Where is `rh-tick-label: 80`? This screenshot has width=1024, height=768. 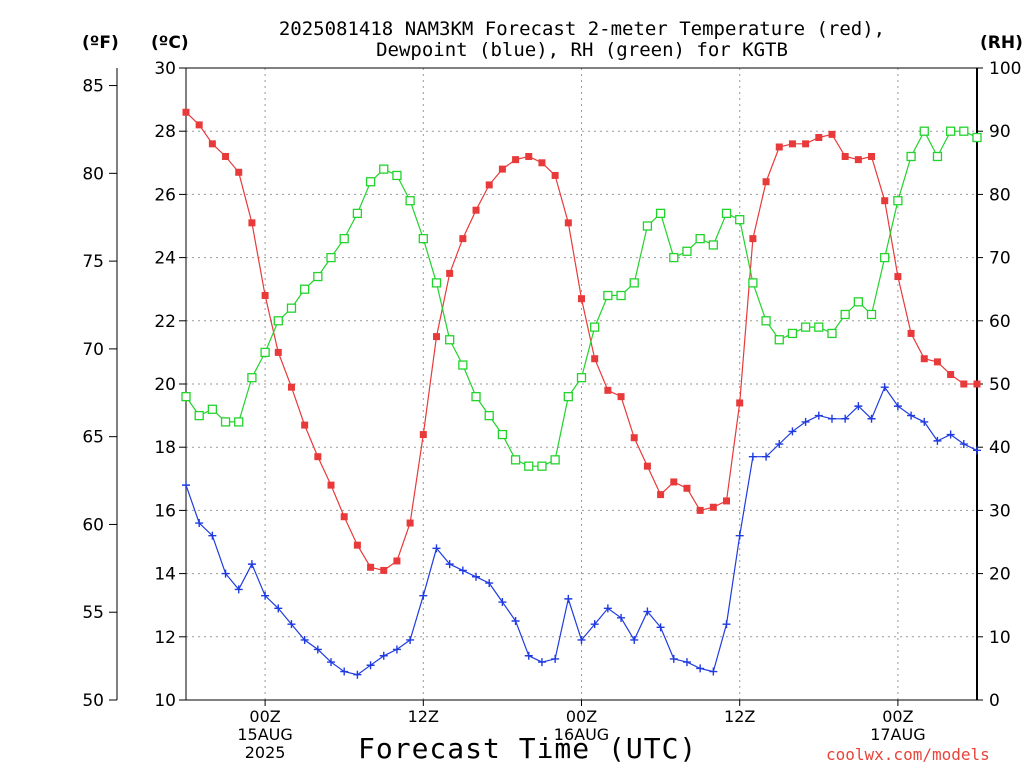
rh-tick-label: 80 is located at coordinates (1000, 195).